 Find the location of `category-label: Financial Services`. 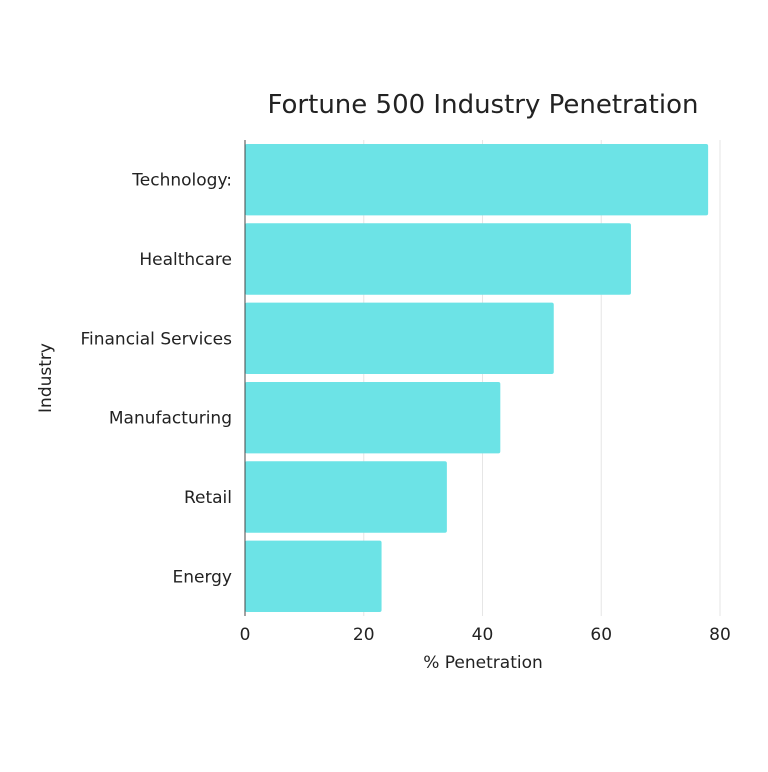

category-label: Financial Services is located at coordinates (156, 339).